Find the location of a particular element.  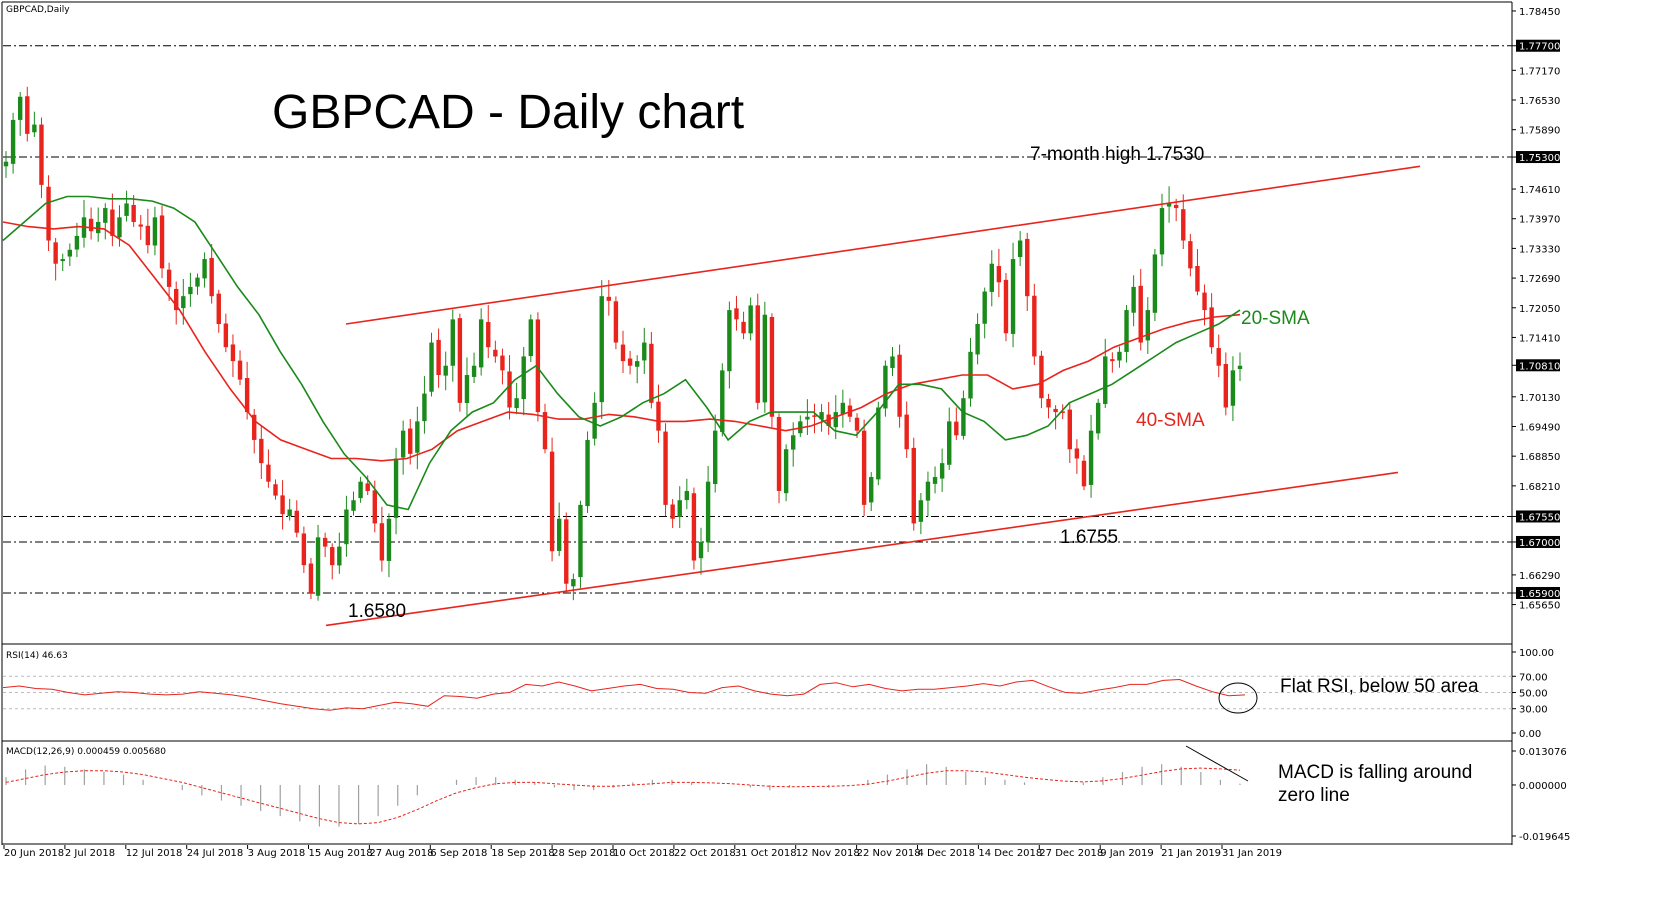

time-tick-label: 22 Oct 2018 is located at coordinates (705, 853).